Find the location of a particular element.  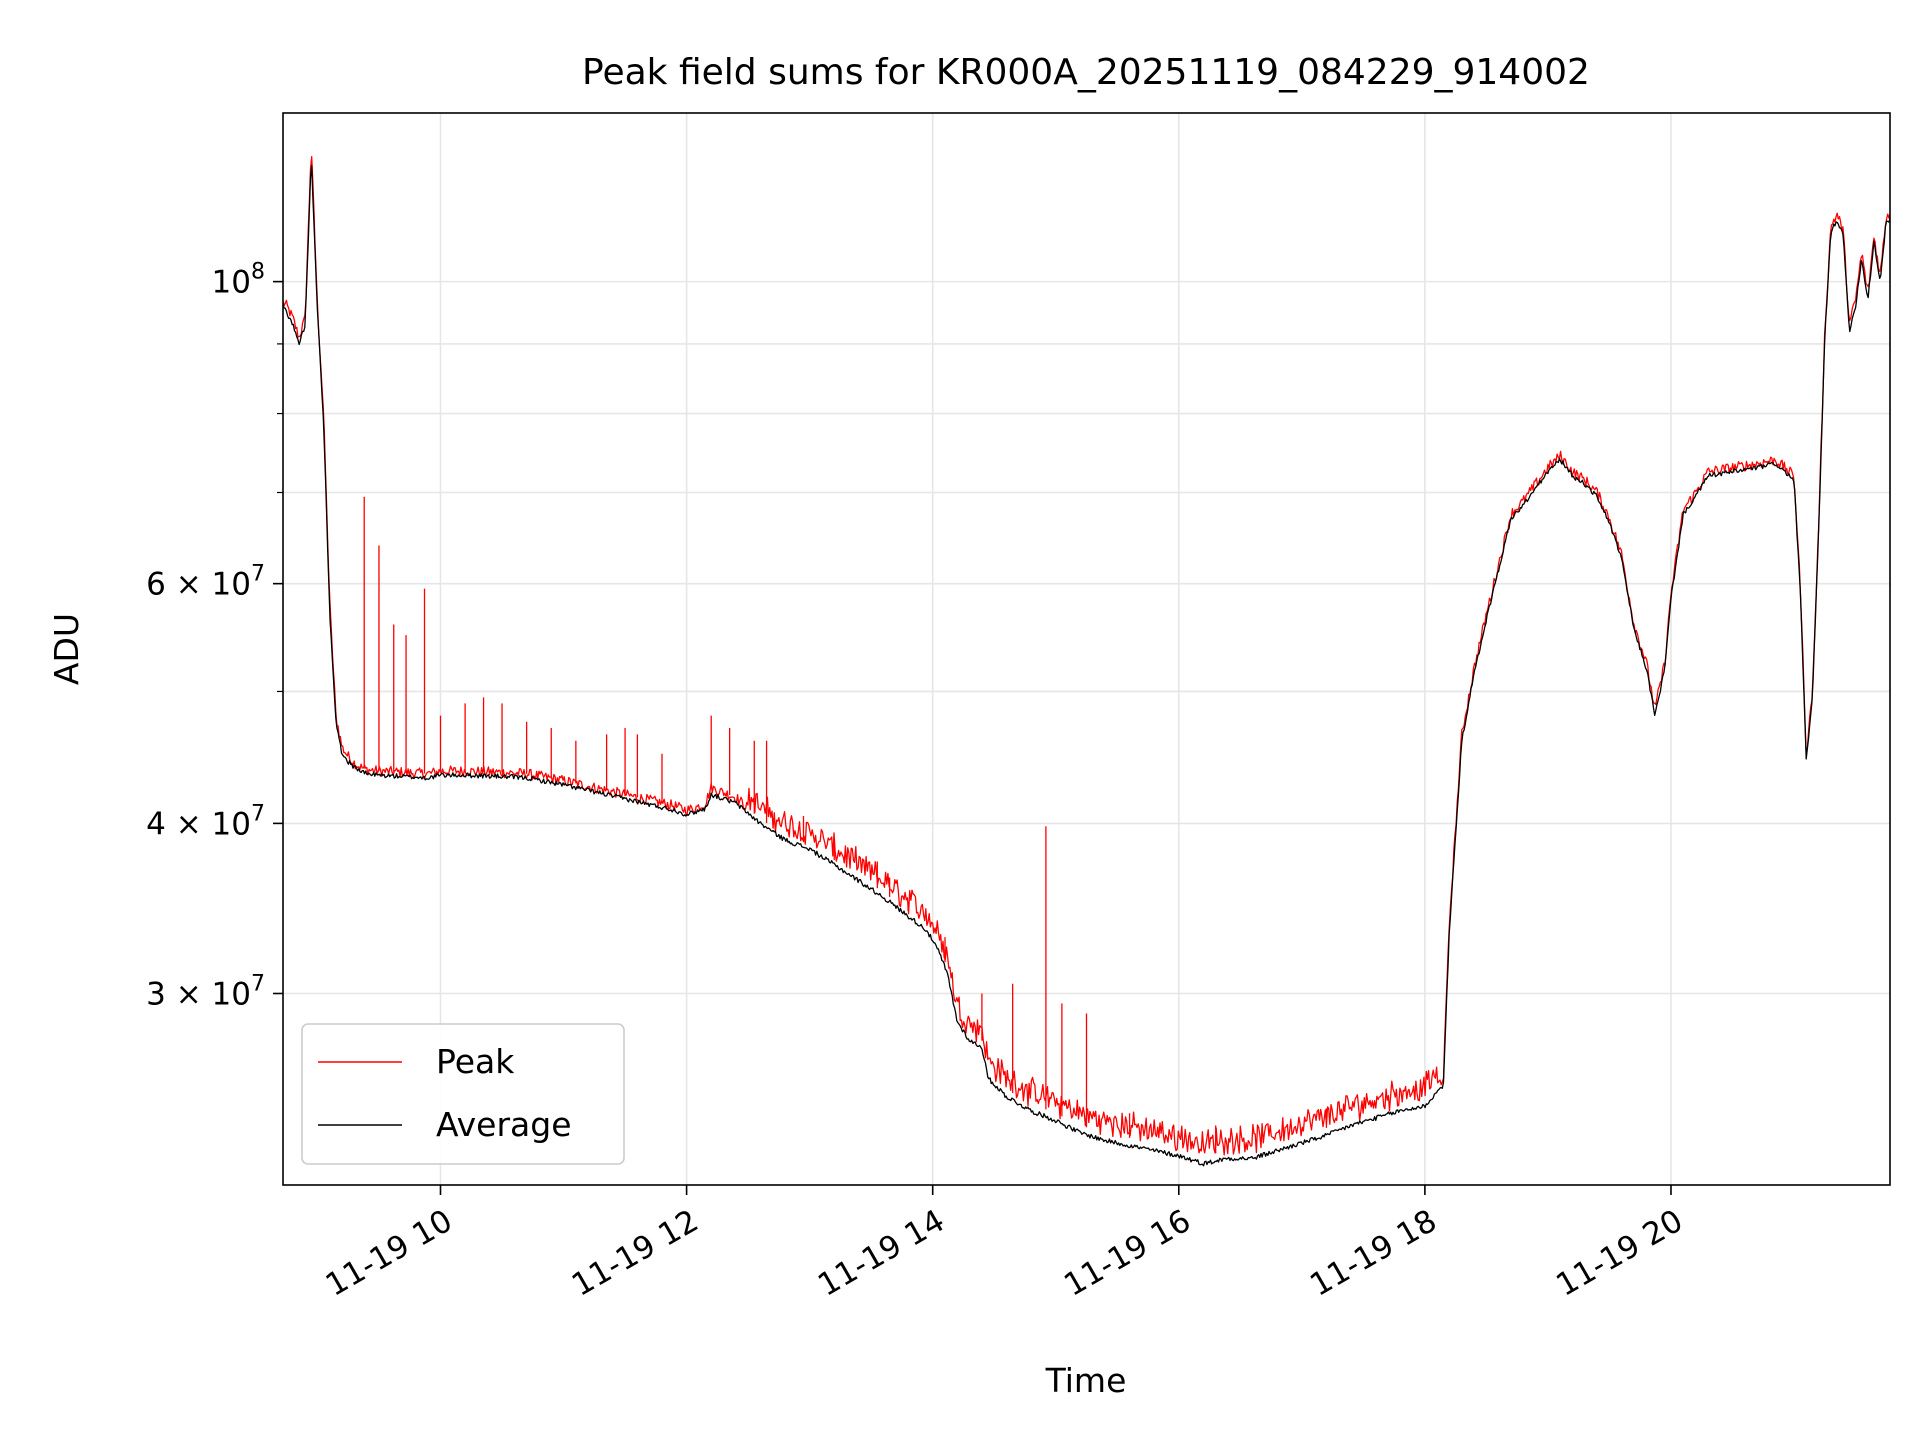

x-axis-label: Time is located at coordinates (1086, 1380).